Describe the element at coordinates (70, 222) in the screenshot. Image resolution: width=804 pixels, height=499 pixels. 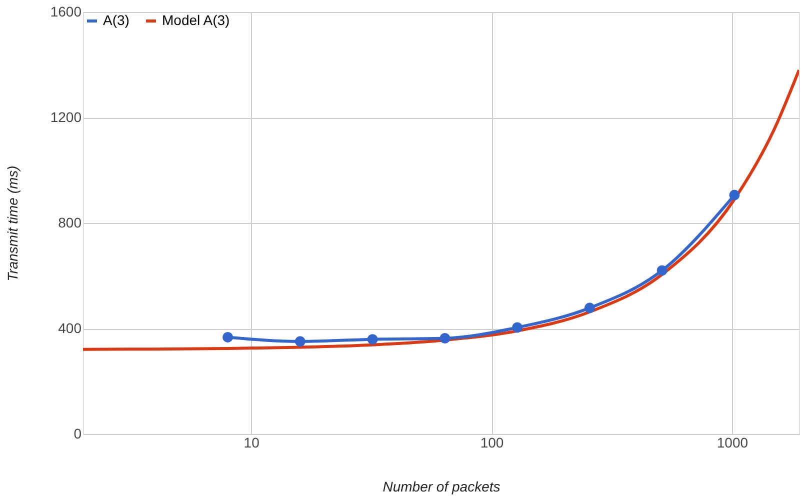
I see `y-tick-label: 800` at that location.